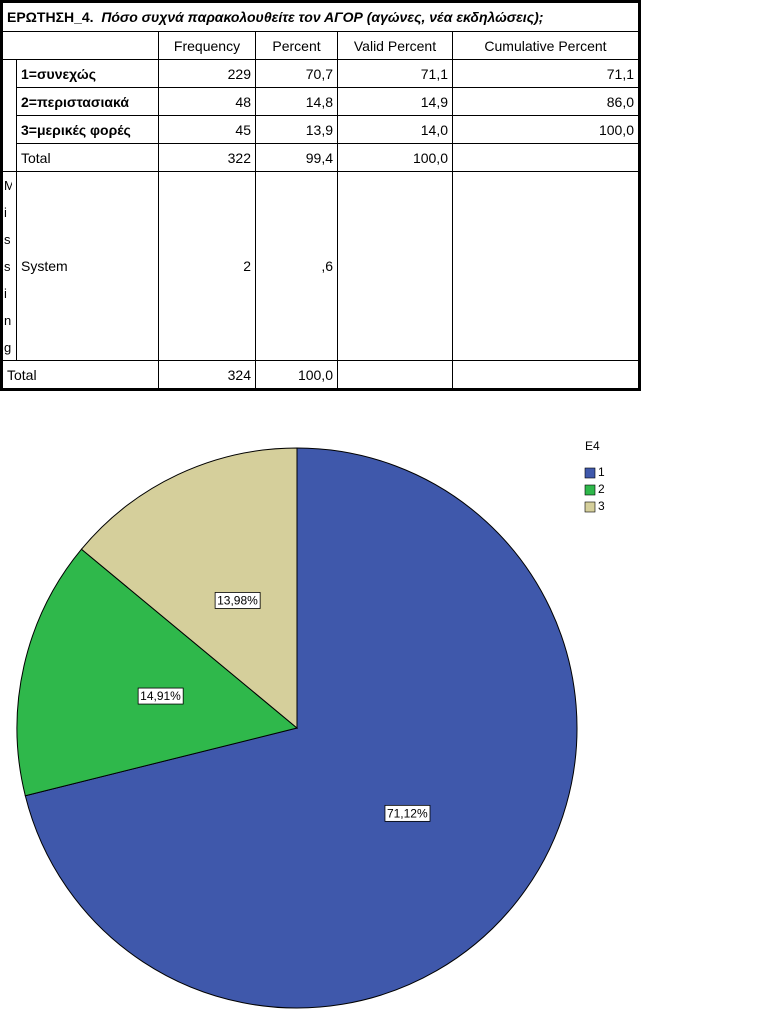 The width and height of the screenshot is (768, 1034). What do you see at coordinates (87, 266) in the screenshot?
I see `row-label: System` at bounding box center [87, 266].